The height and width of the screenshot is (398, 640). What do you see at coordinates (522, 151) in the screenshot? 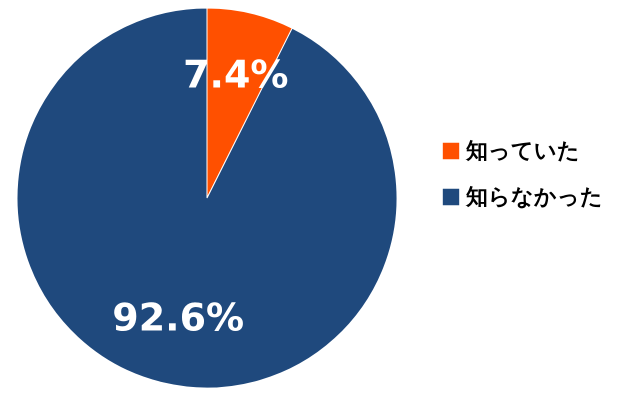
I see `legend-label: 知っていた` at bounding box center [522, 151].